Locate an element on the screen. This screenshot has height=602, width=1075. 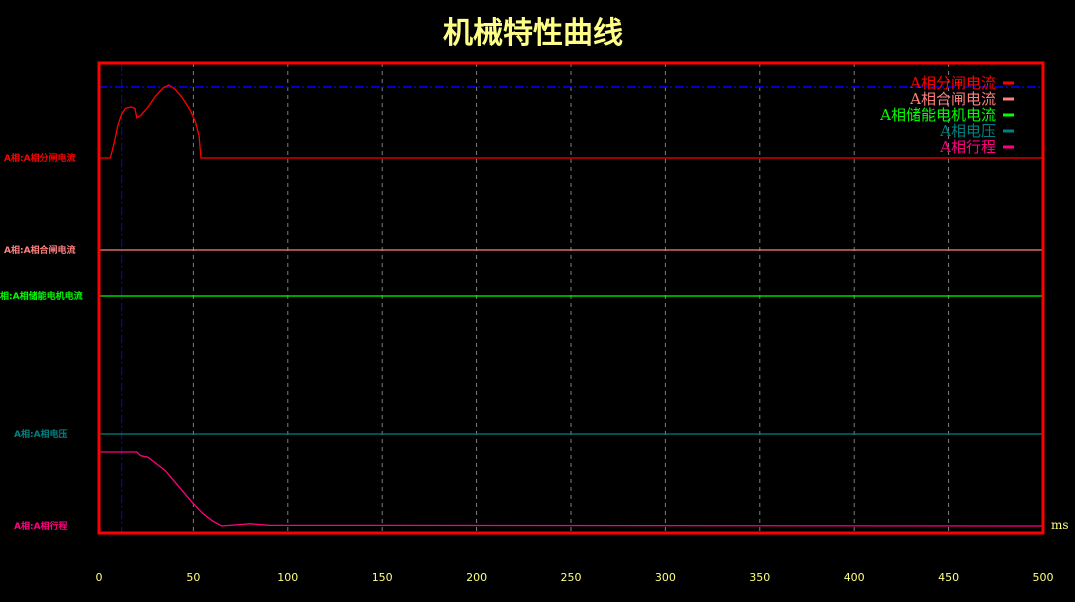
legend-label: A相合闸电流 is located at coordinates (952, 99).